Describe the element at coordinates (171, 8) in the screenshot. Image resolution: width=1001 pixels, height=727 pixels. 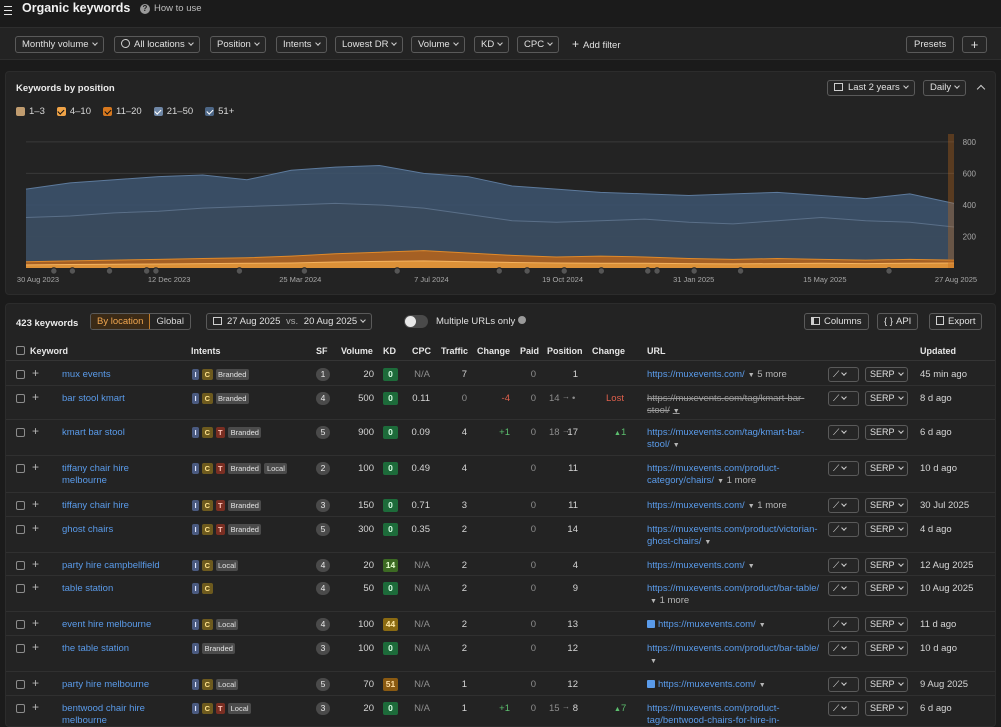
I see `how-to-use-link: ? How to use` at that location.